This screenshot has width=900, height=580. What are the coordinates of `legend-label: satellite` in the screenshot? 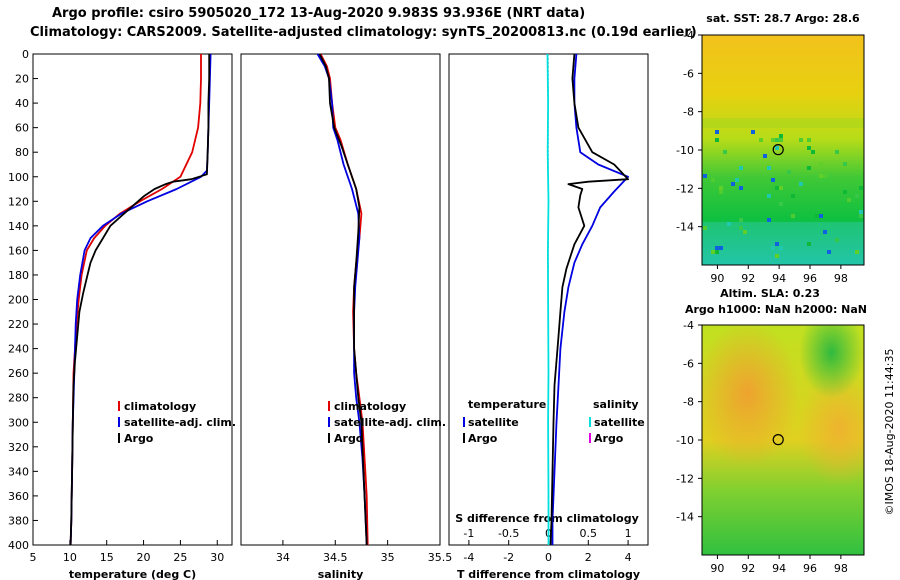 It's located at (493, 422).